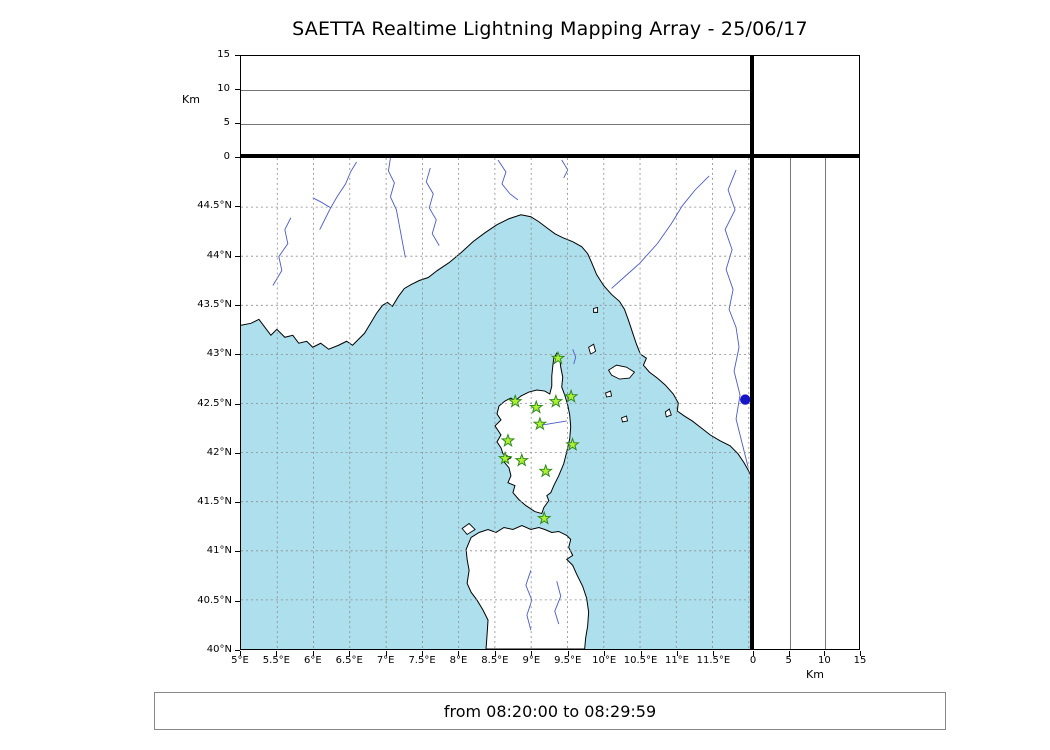 The image size is (1050, 750). I want to click on time-range-box: from 08:20:00 to 08:29:59, so click(550, 711).